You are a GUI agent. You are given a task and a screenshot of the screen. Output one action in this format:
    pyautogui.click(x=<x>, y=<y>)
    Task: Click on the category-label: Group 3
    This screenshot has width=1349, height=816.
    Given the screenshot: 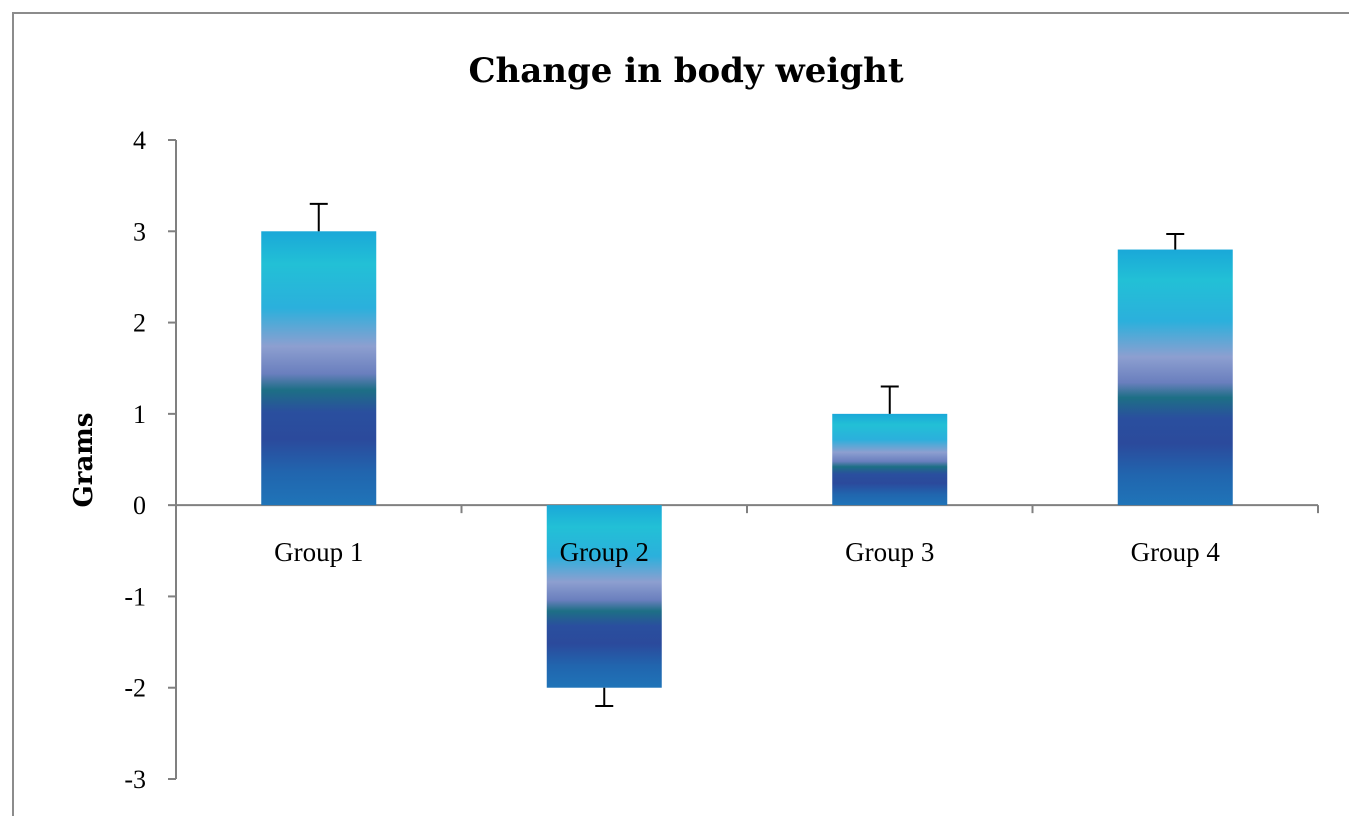 What is the action you would take?
    pyautogui.click(x=889, y=552)
    